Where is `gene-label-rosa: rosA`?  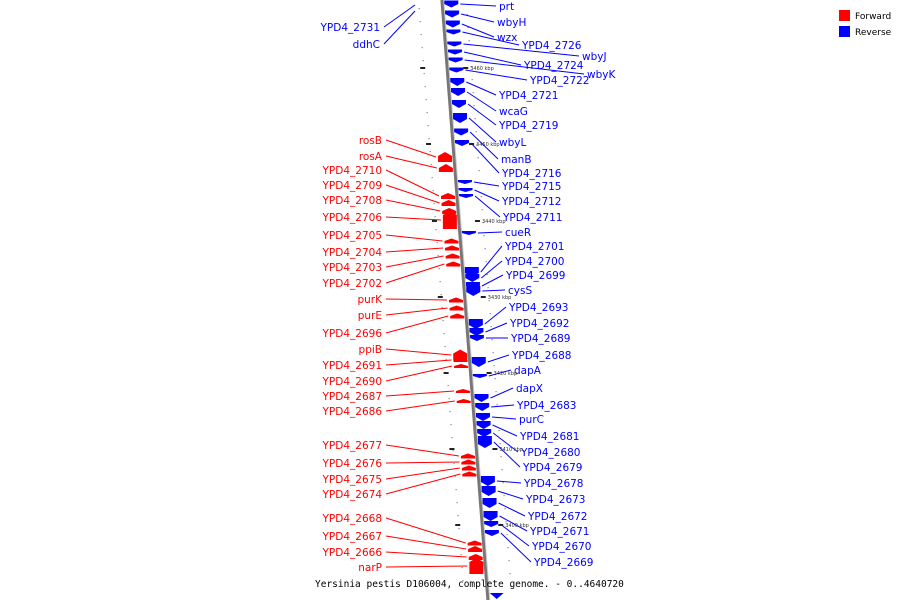 gene-label-rosa: rosA is located at coordinates (371, 157).